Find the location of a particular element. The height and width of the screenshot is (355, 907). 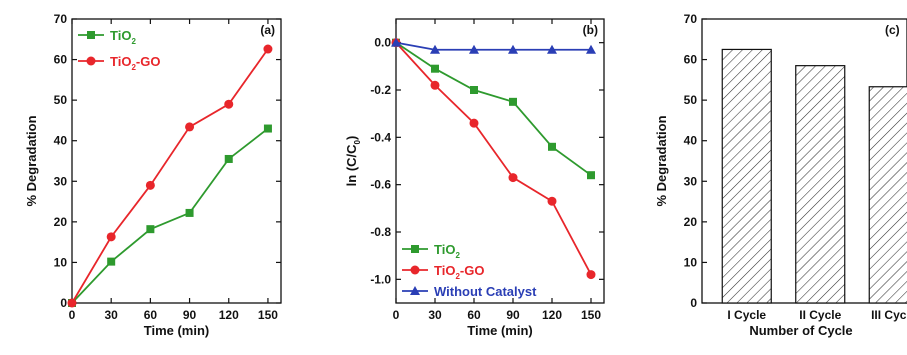

y-tick-label: -0.6 is located at coordinates (380, 185).